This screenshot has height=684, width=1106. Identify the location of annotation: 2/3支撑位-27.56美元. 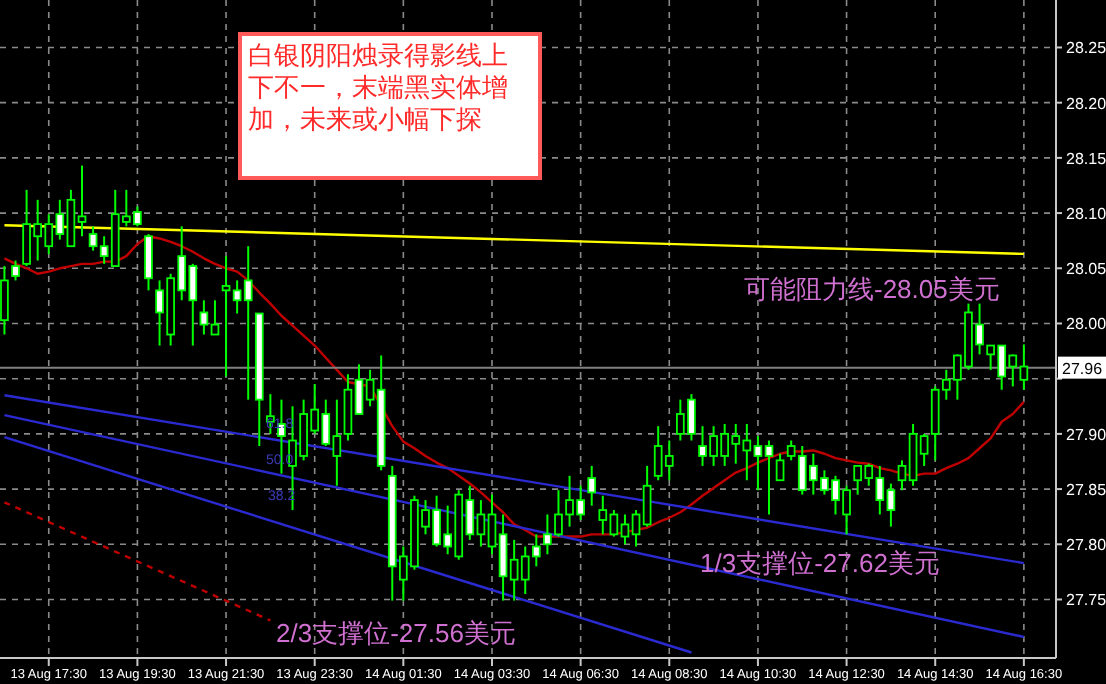
(396, 633).